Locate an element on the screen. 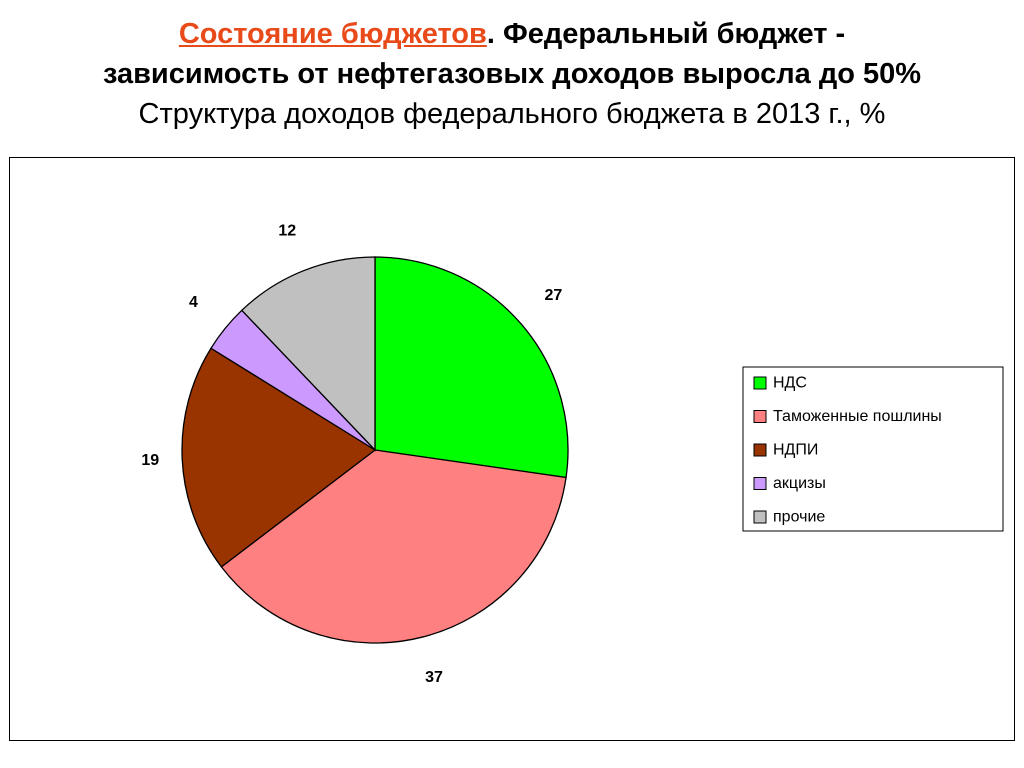  data-label-1: 27 is located at coordinates (554, 295).